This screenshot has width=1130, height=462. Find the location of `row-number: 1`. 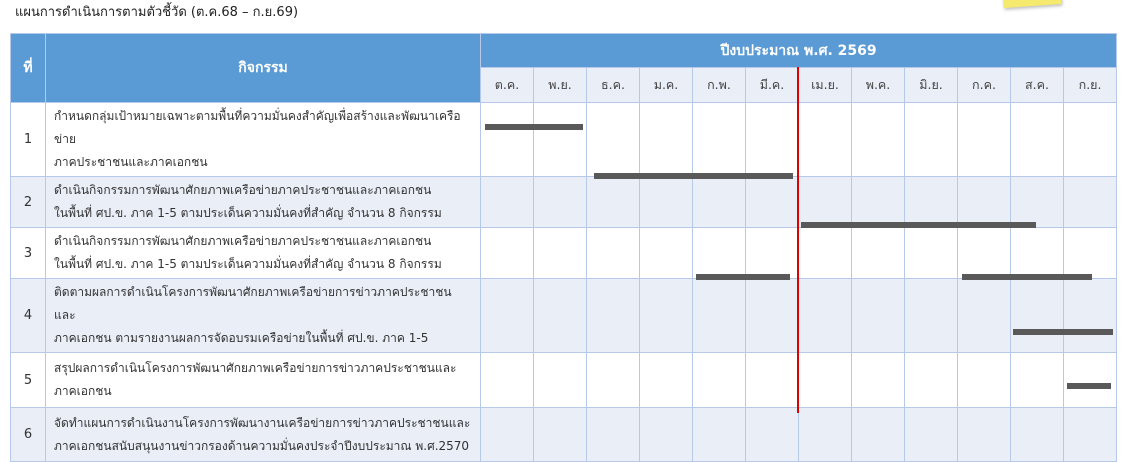

row-number: 1 is located at coordinates (28, 139).